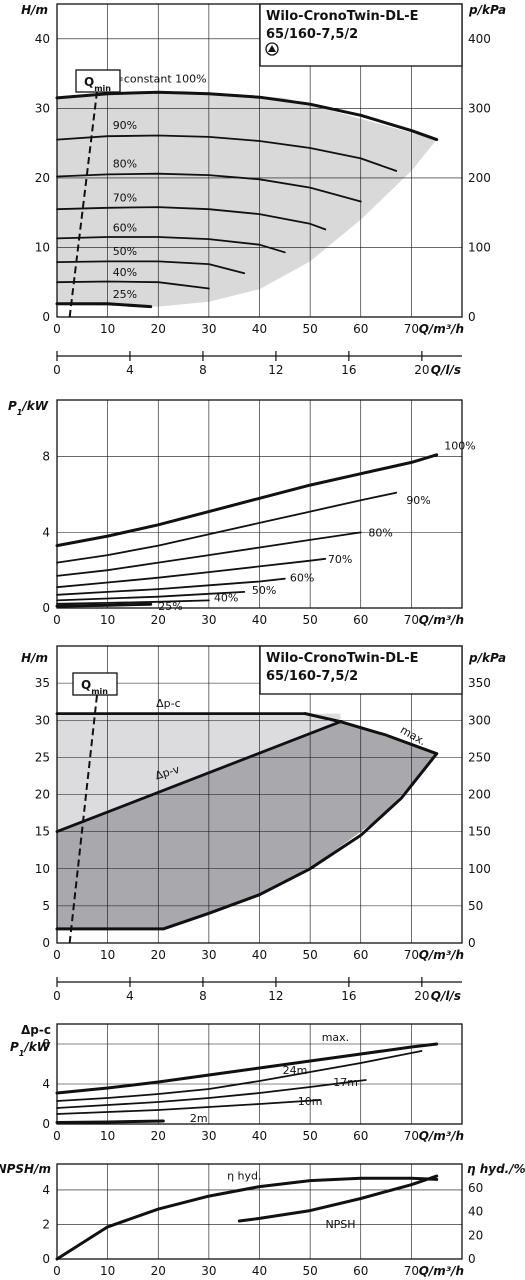 Image resolution: width=525 pixels, height=1280 pixels. Describe the element at coordinates (479, 39) in the screenshot. I see `y2-tick-label: 400` at that location.